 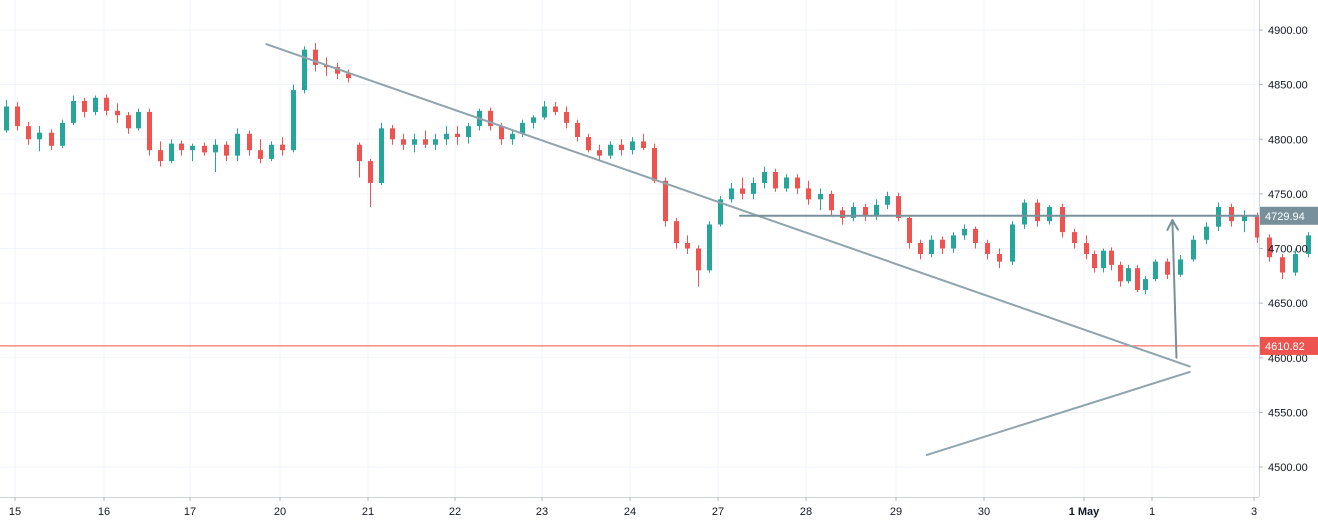 I want to click on y-tick-label: 4800.00, so click(x=1288, y=140).